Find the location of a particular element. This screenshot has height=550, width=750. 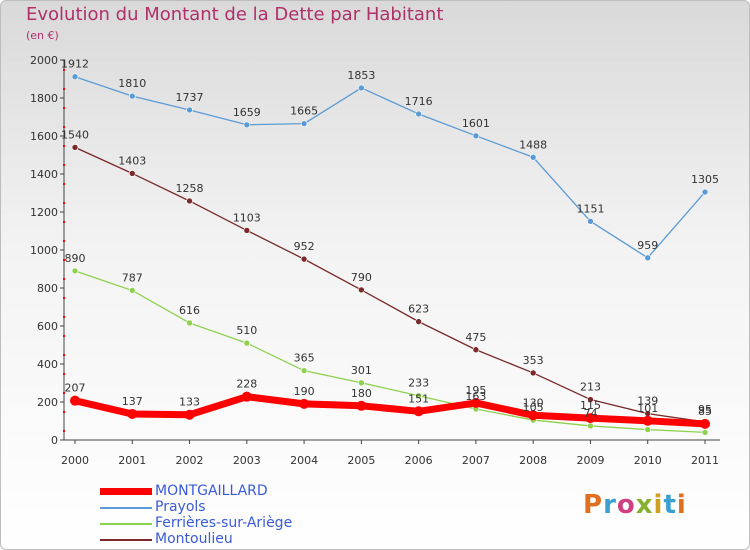

data-label: 790 is located at coordinates (361, 277).